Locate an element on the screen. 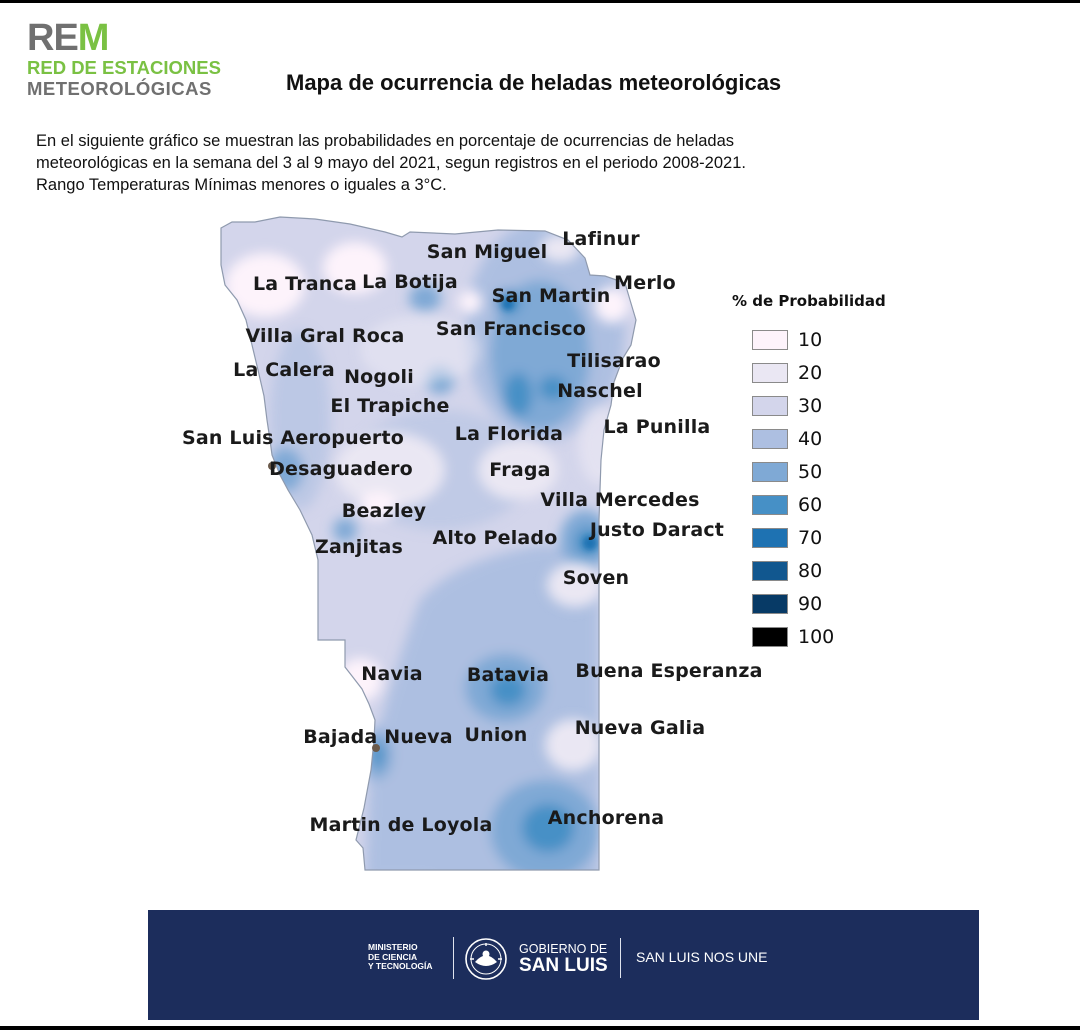 This screenshot has height=1030, width=1080. place-label-la-botija: La Botija is located at coordinates (410, 282).